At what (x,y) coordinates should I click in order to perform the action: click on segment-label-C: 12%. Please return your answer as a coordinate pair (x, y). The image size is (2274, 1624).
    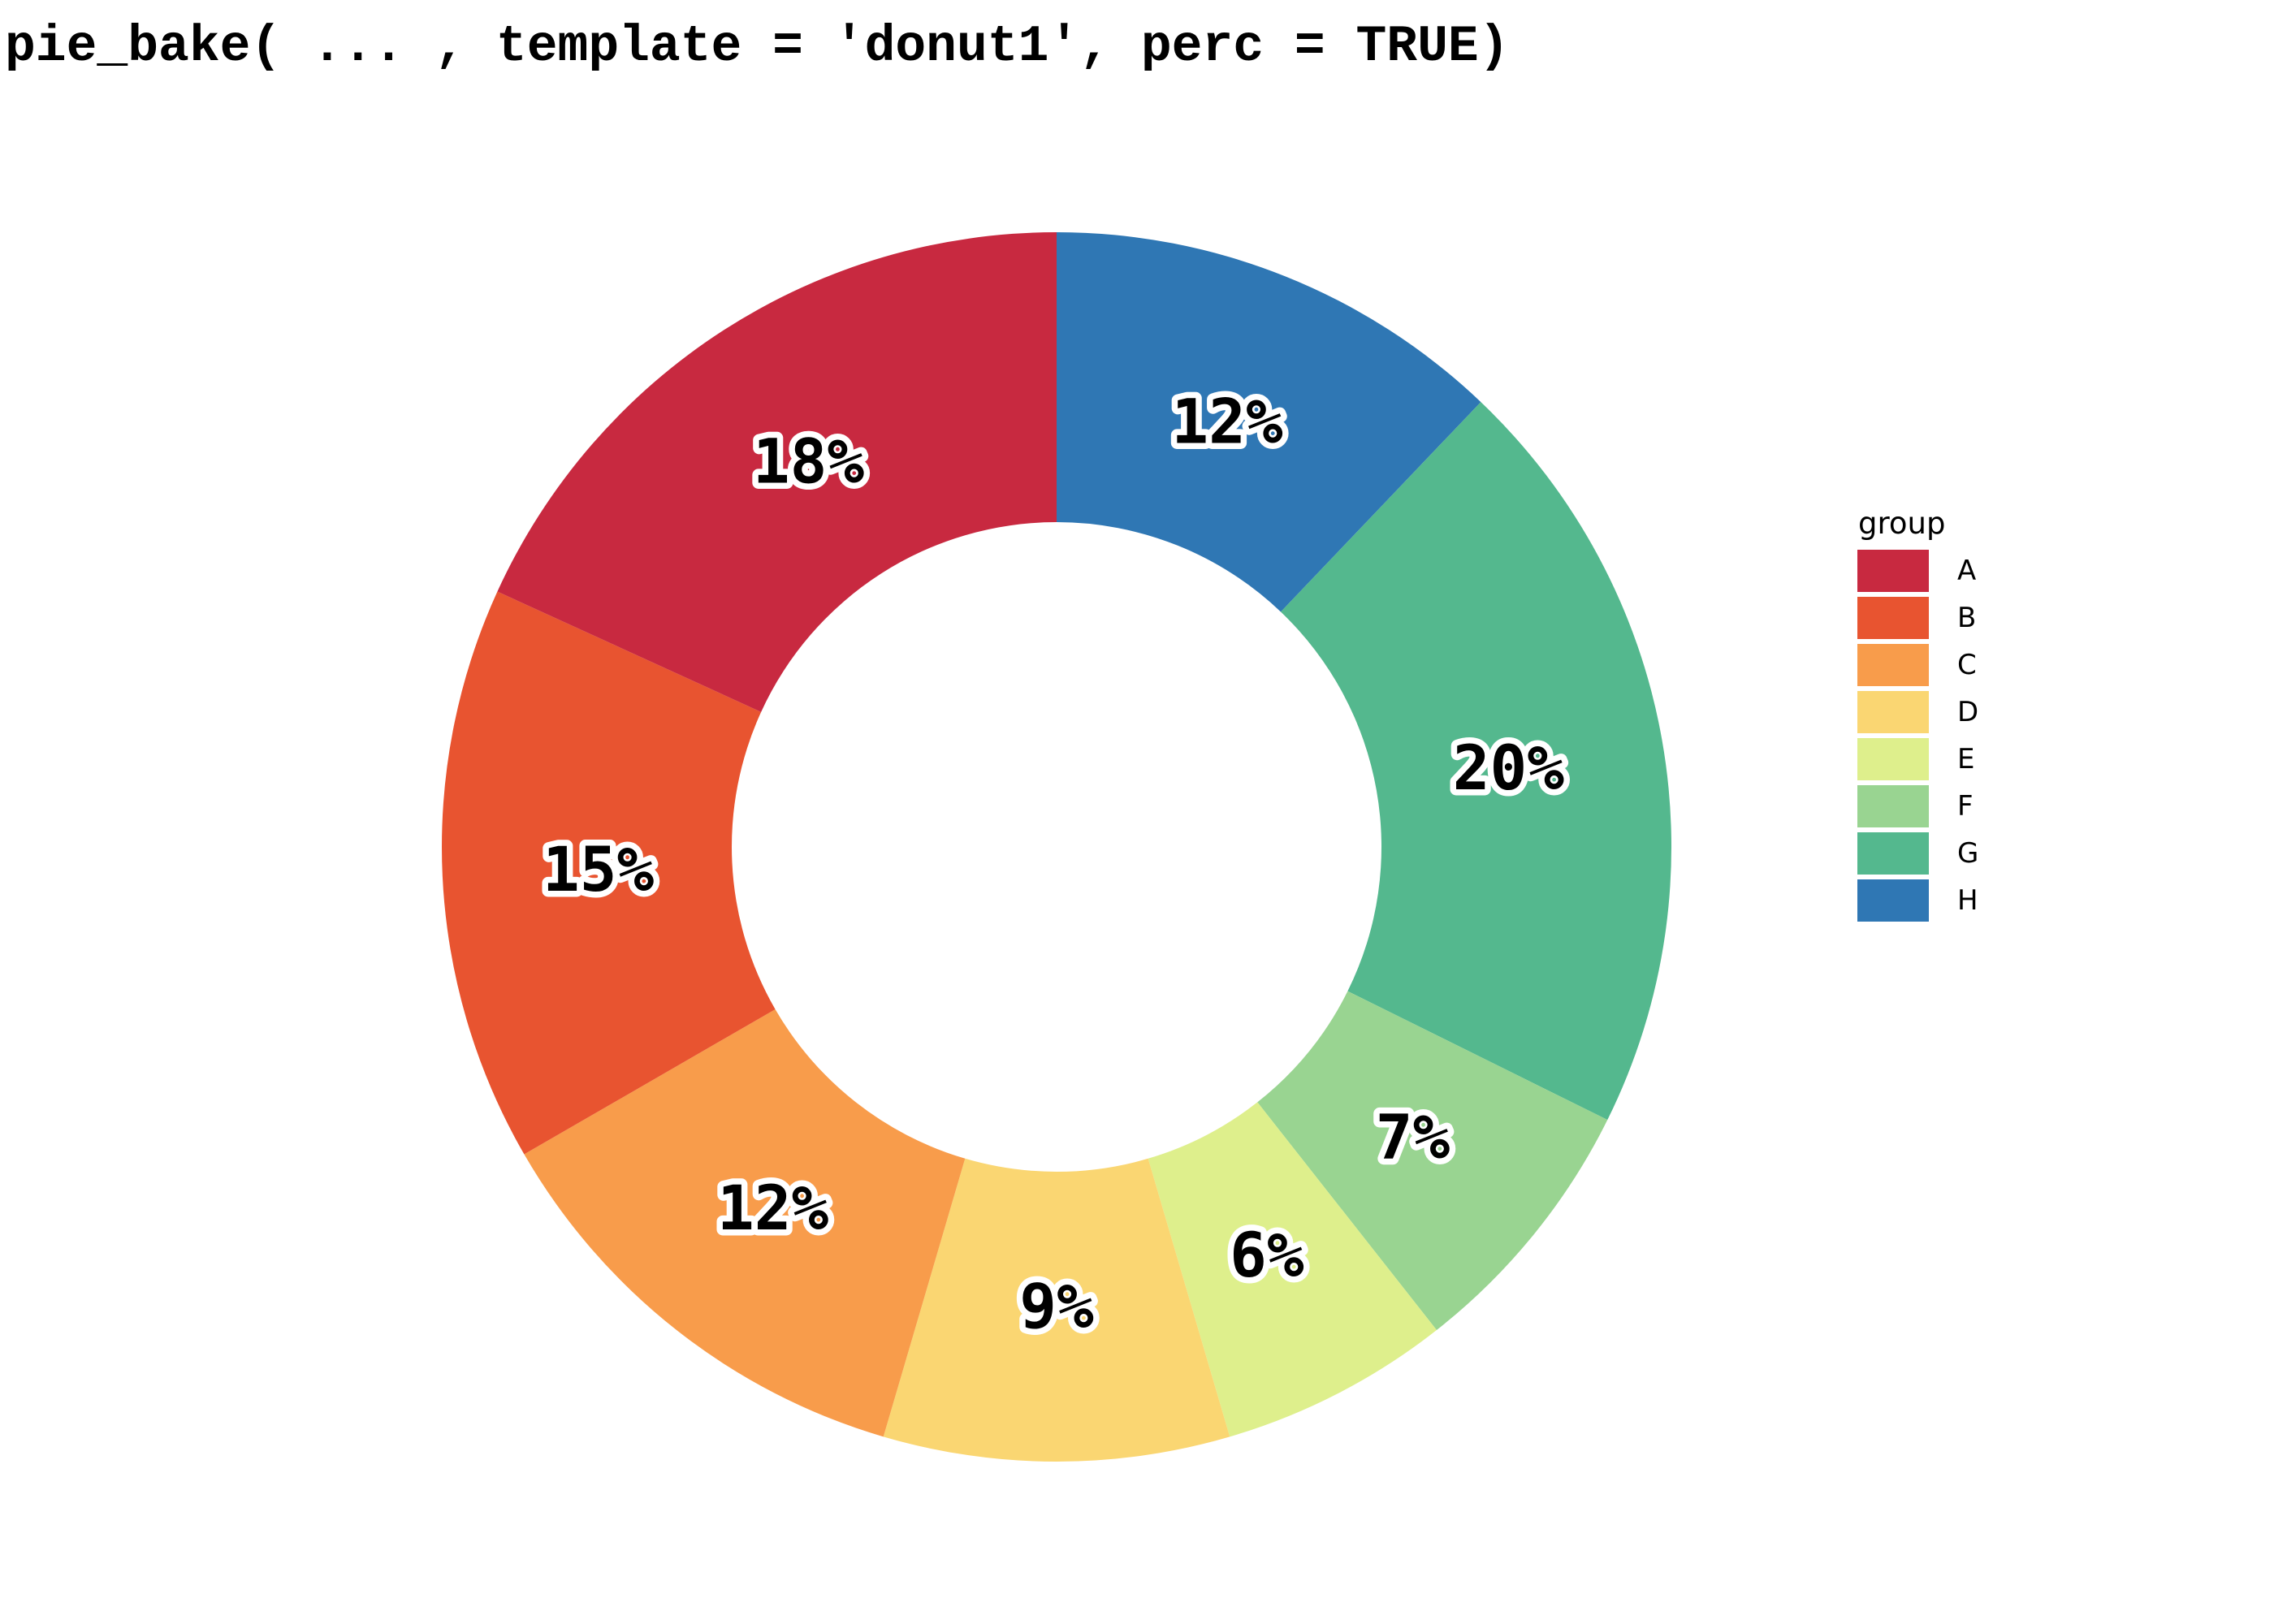
    Looking at the image, I should click on (773, 1208).